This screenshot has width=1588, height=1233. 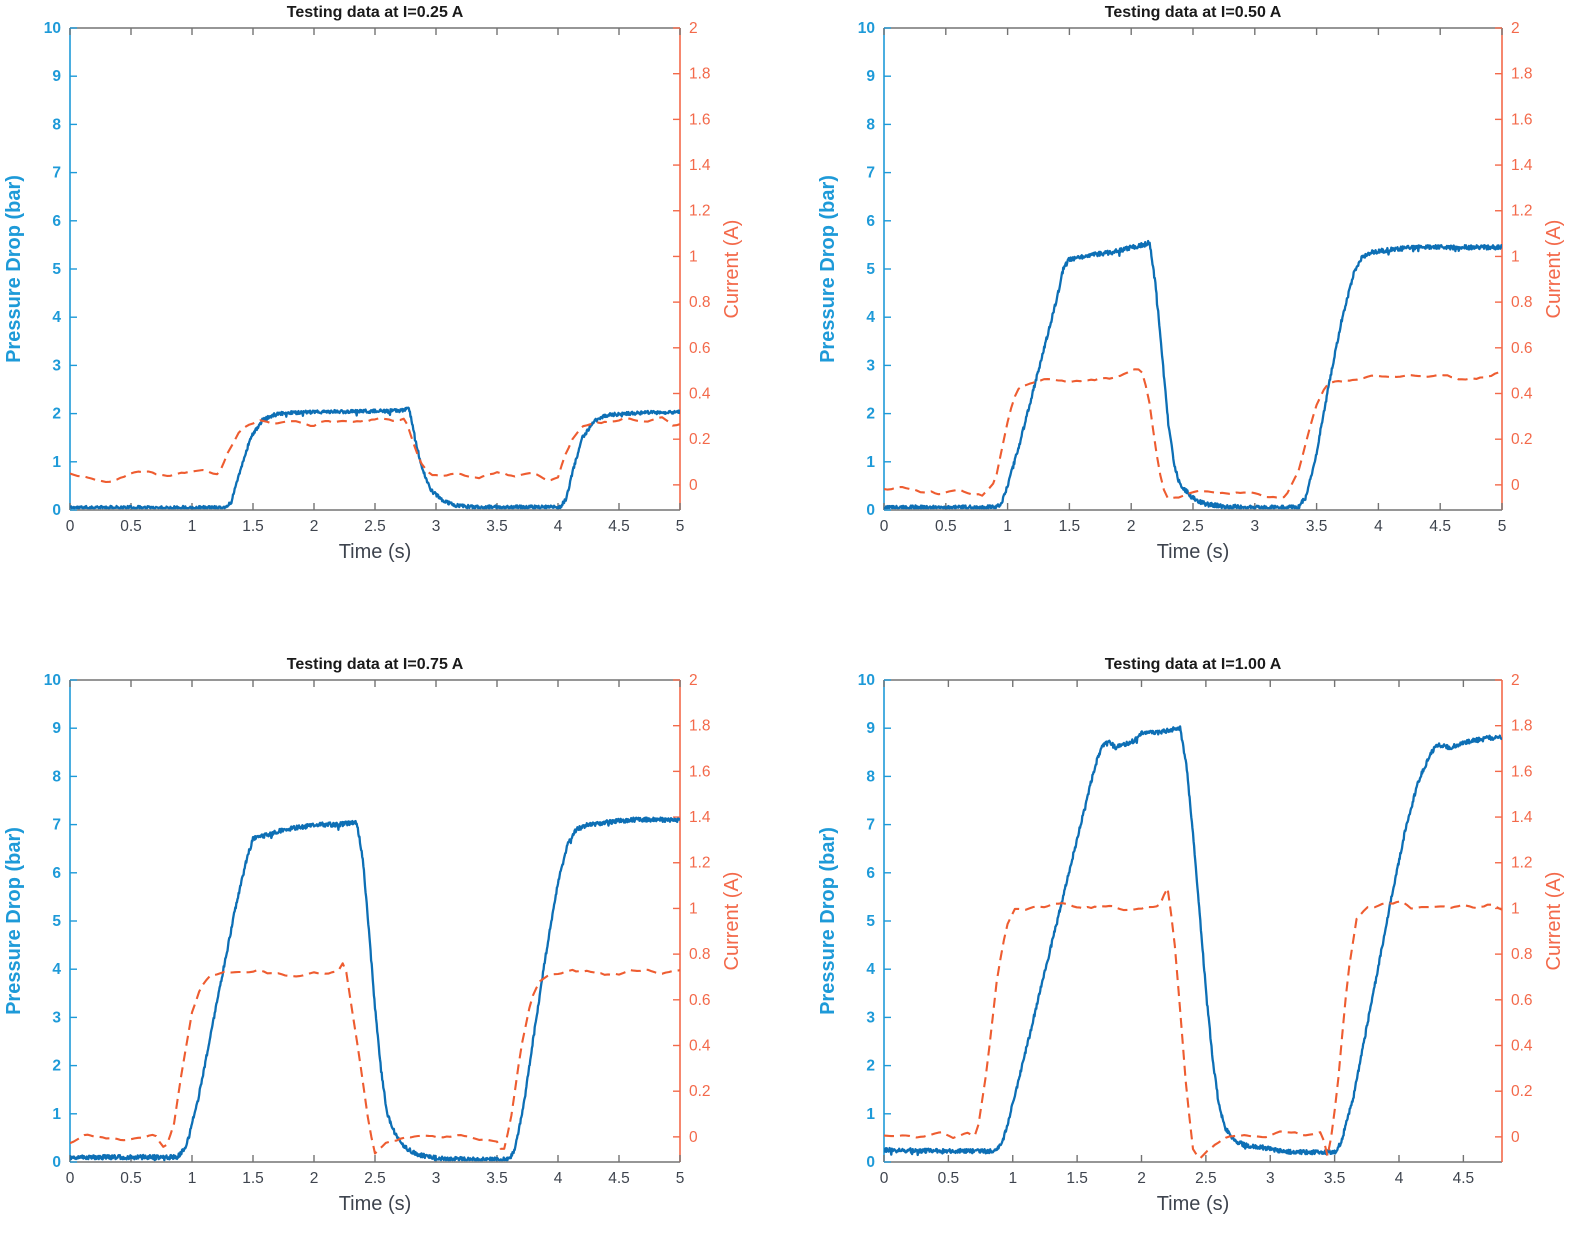 I want to click on series-group, so click(x=375, y=989).